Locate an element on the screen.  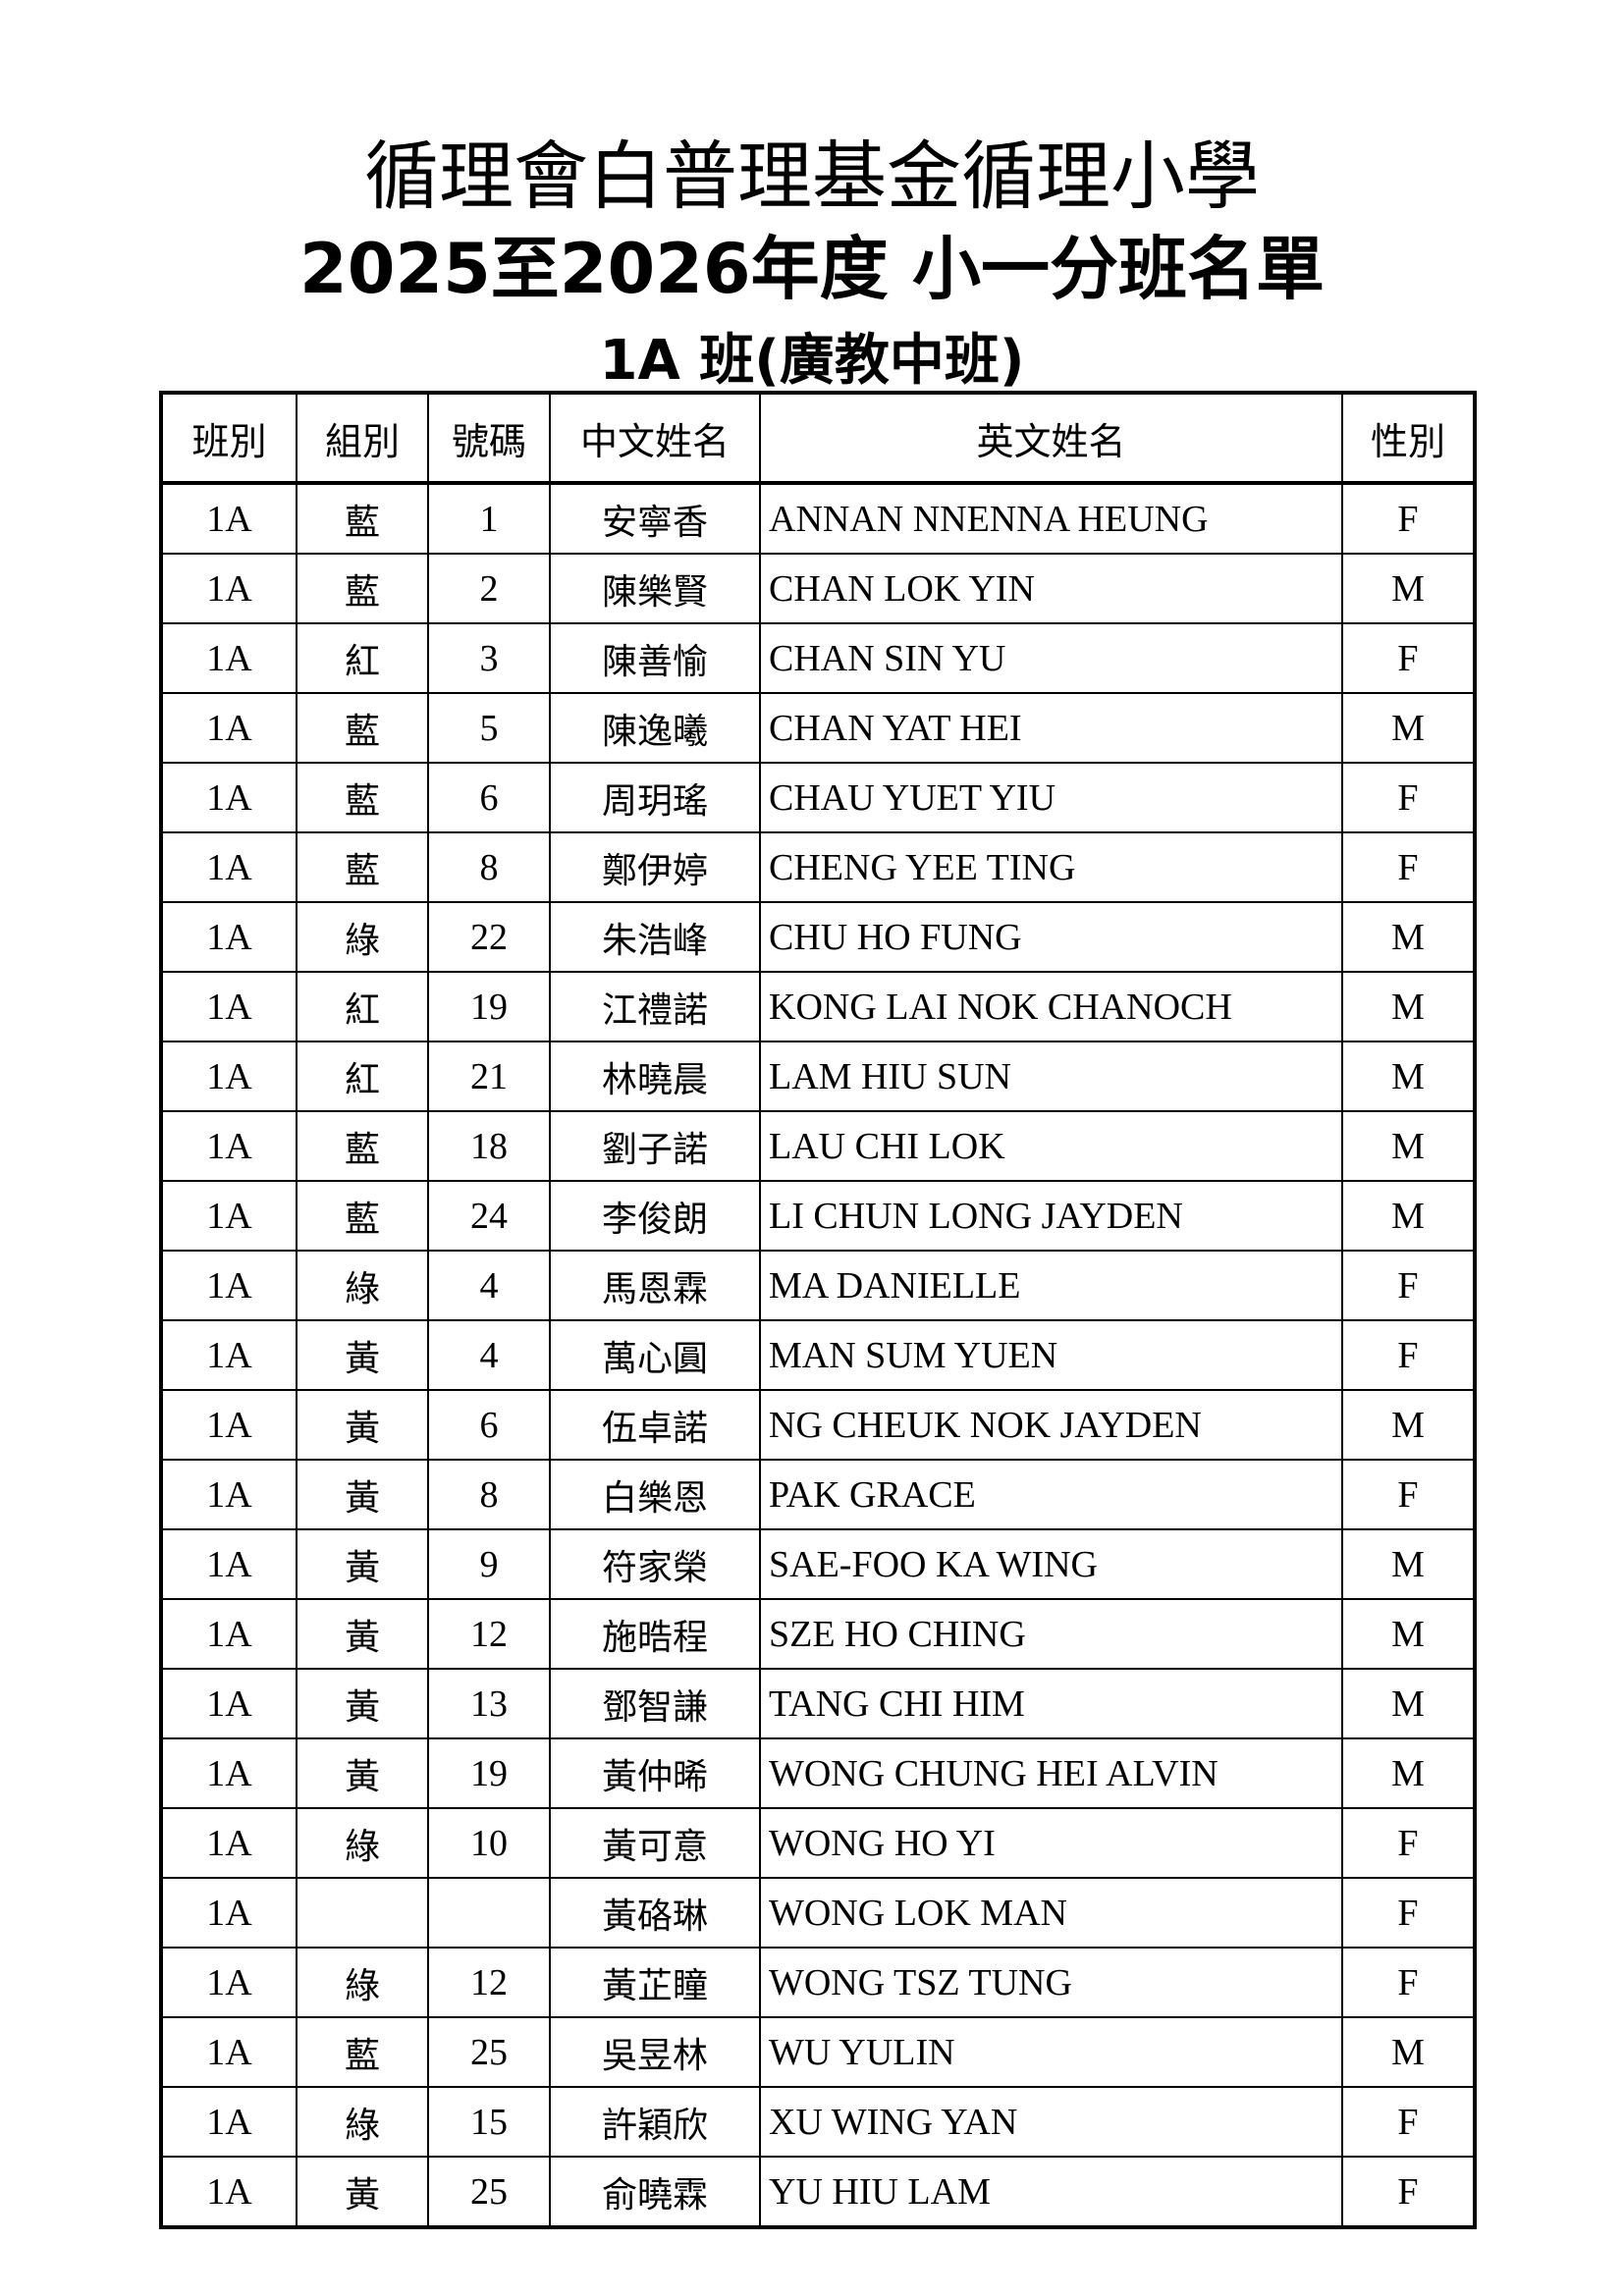
table-row: 1A 黃 9 符家榮 SAE-FOO KA WING M is located at coordinates (818, 1564).